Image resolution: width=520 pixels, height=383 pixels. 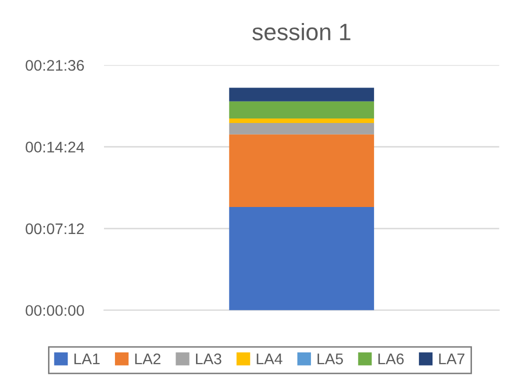 I want to click on y-tick-label: 00:21:36, so click(x=55, y=65).